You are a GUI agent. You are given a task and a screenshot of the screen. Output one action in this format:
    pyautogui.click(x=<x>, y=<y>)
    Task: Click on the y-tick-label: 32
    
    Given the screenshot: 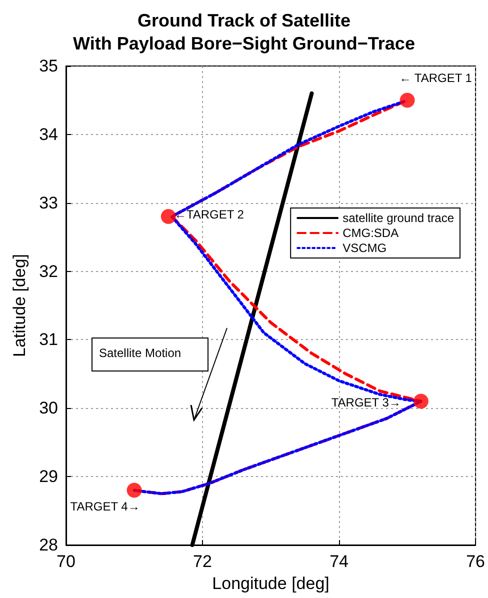 What is the action you would take?
    pyautogui.click(x=48, y=271)
    